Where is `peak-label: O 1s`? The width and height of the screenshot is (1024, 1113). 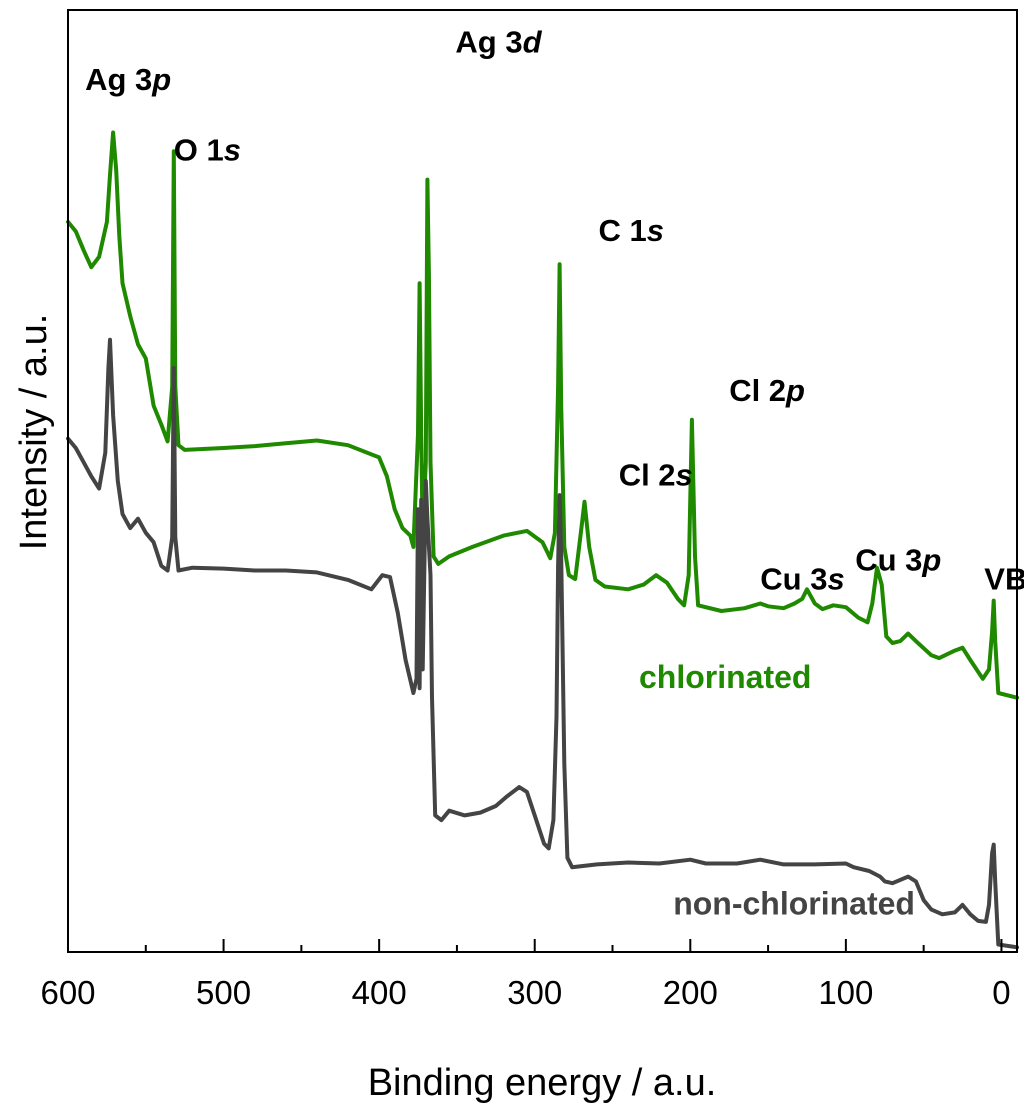 peak-label: O 1s is located at coordinates (207, 150).